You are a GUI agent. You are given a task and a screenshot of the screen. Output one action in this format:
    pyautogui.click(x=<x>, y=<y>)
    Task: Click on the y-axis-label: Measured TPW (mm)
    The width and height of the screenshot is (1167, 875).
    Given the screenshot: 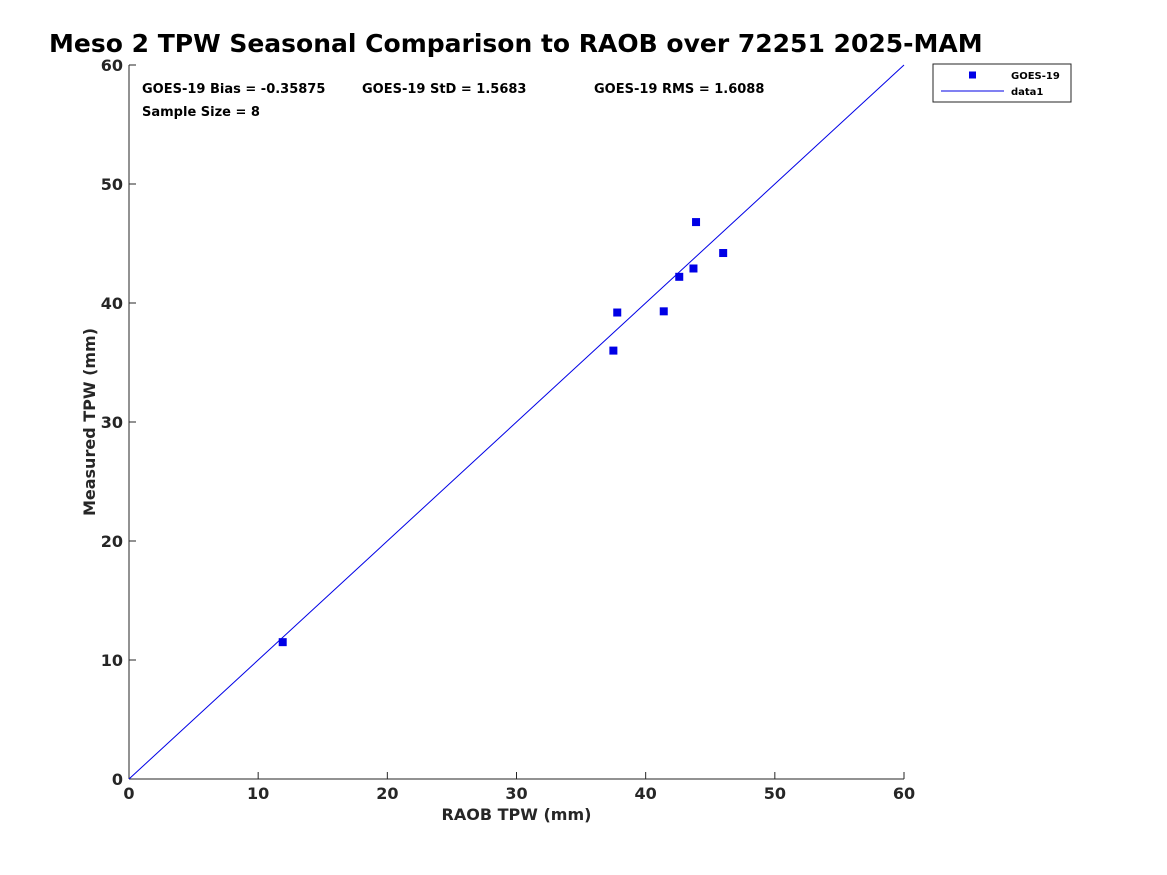 What is the action you would take?
    pyautogui.click(x=89, y=422)
    